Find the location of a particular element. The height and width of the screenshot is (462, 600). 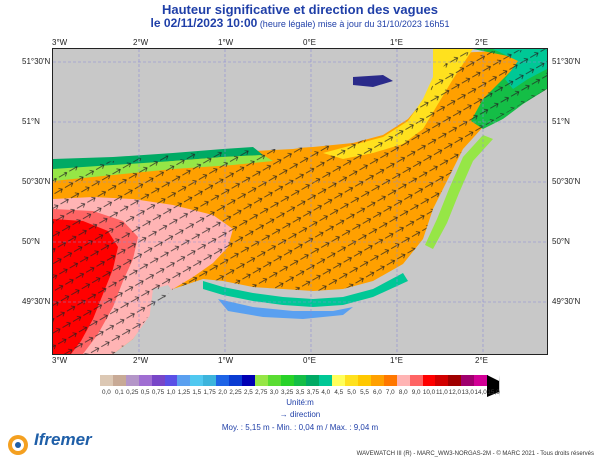

legend-value: 1,0 is located at coordinates (171, 392).